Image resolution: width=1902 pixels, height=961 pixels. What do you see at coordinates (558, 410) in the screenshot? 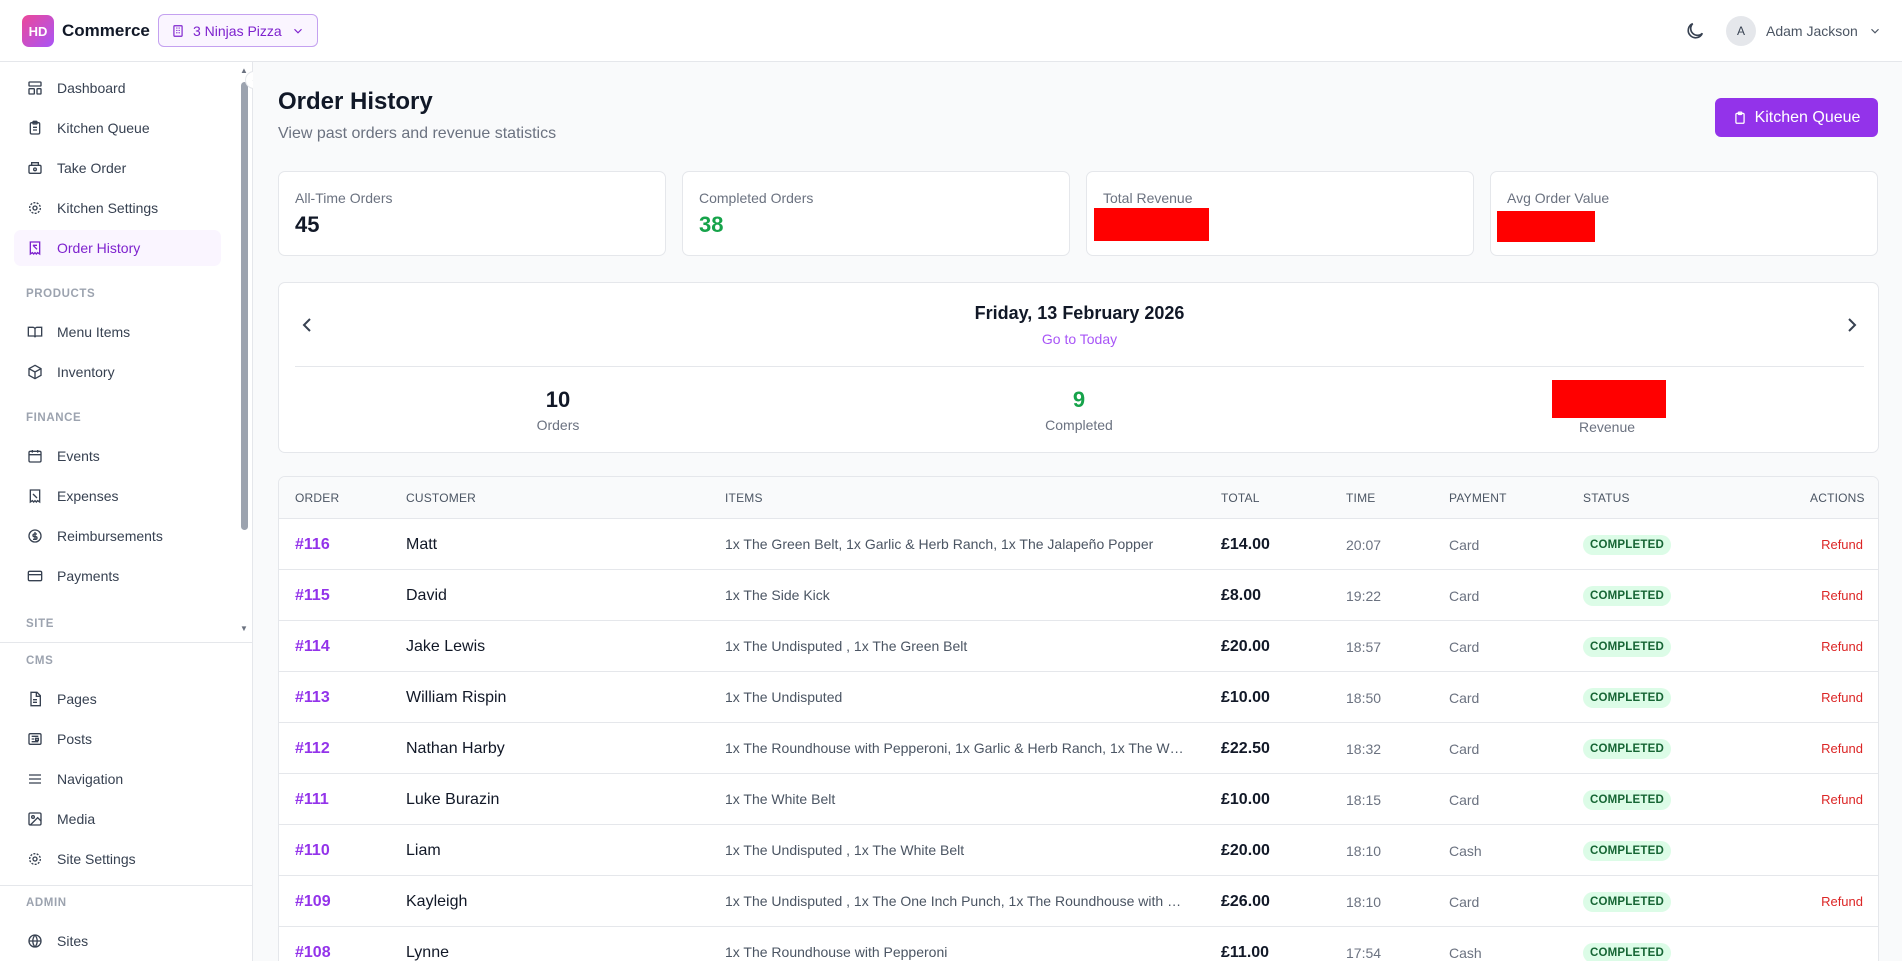
I see `day-orders-stat: 10 Orders` at bounding box center [558, 410].